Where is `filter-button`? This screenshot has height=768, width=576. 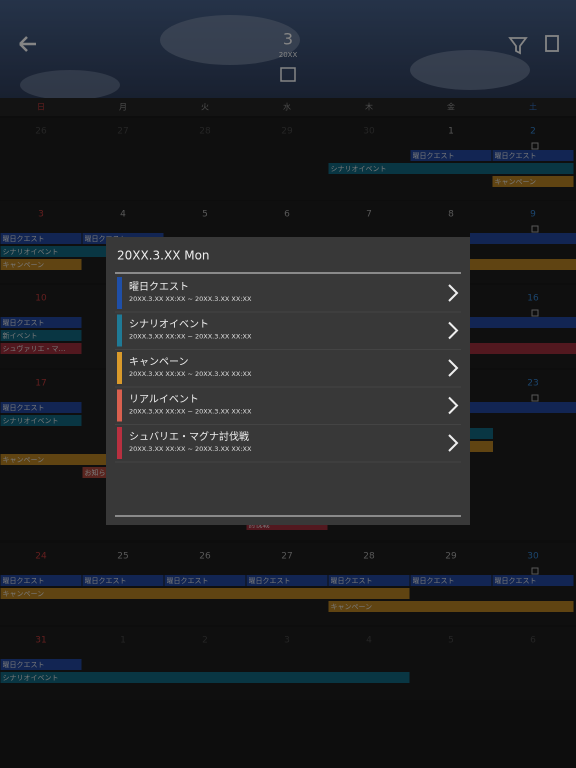 filter-button is located at coordinates (518, 46).